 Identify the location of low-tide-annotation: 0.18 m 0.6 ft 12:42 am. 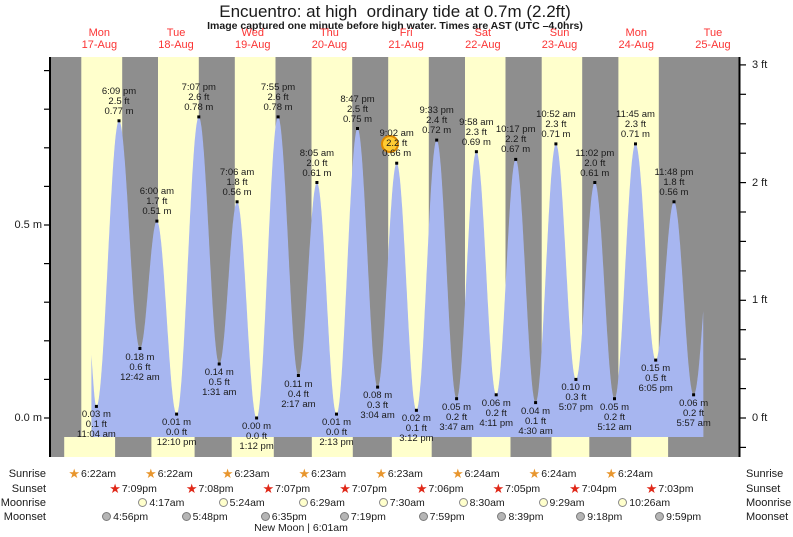
(140, 367).